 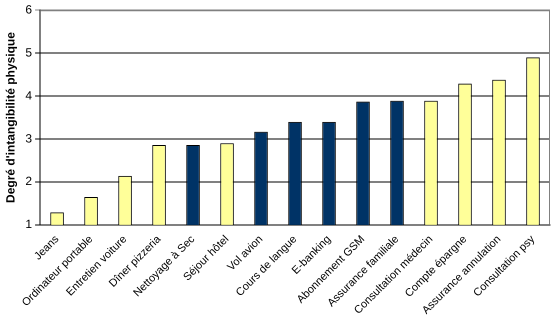 What do you see at coordinates (28, 138) in the screenshot?
I see `y-tick-label: 3` at bounding box center [28, 138].